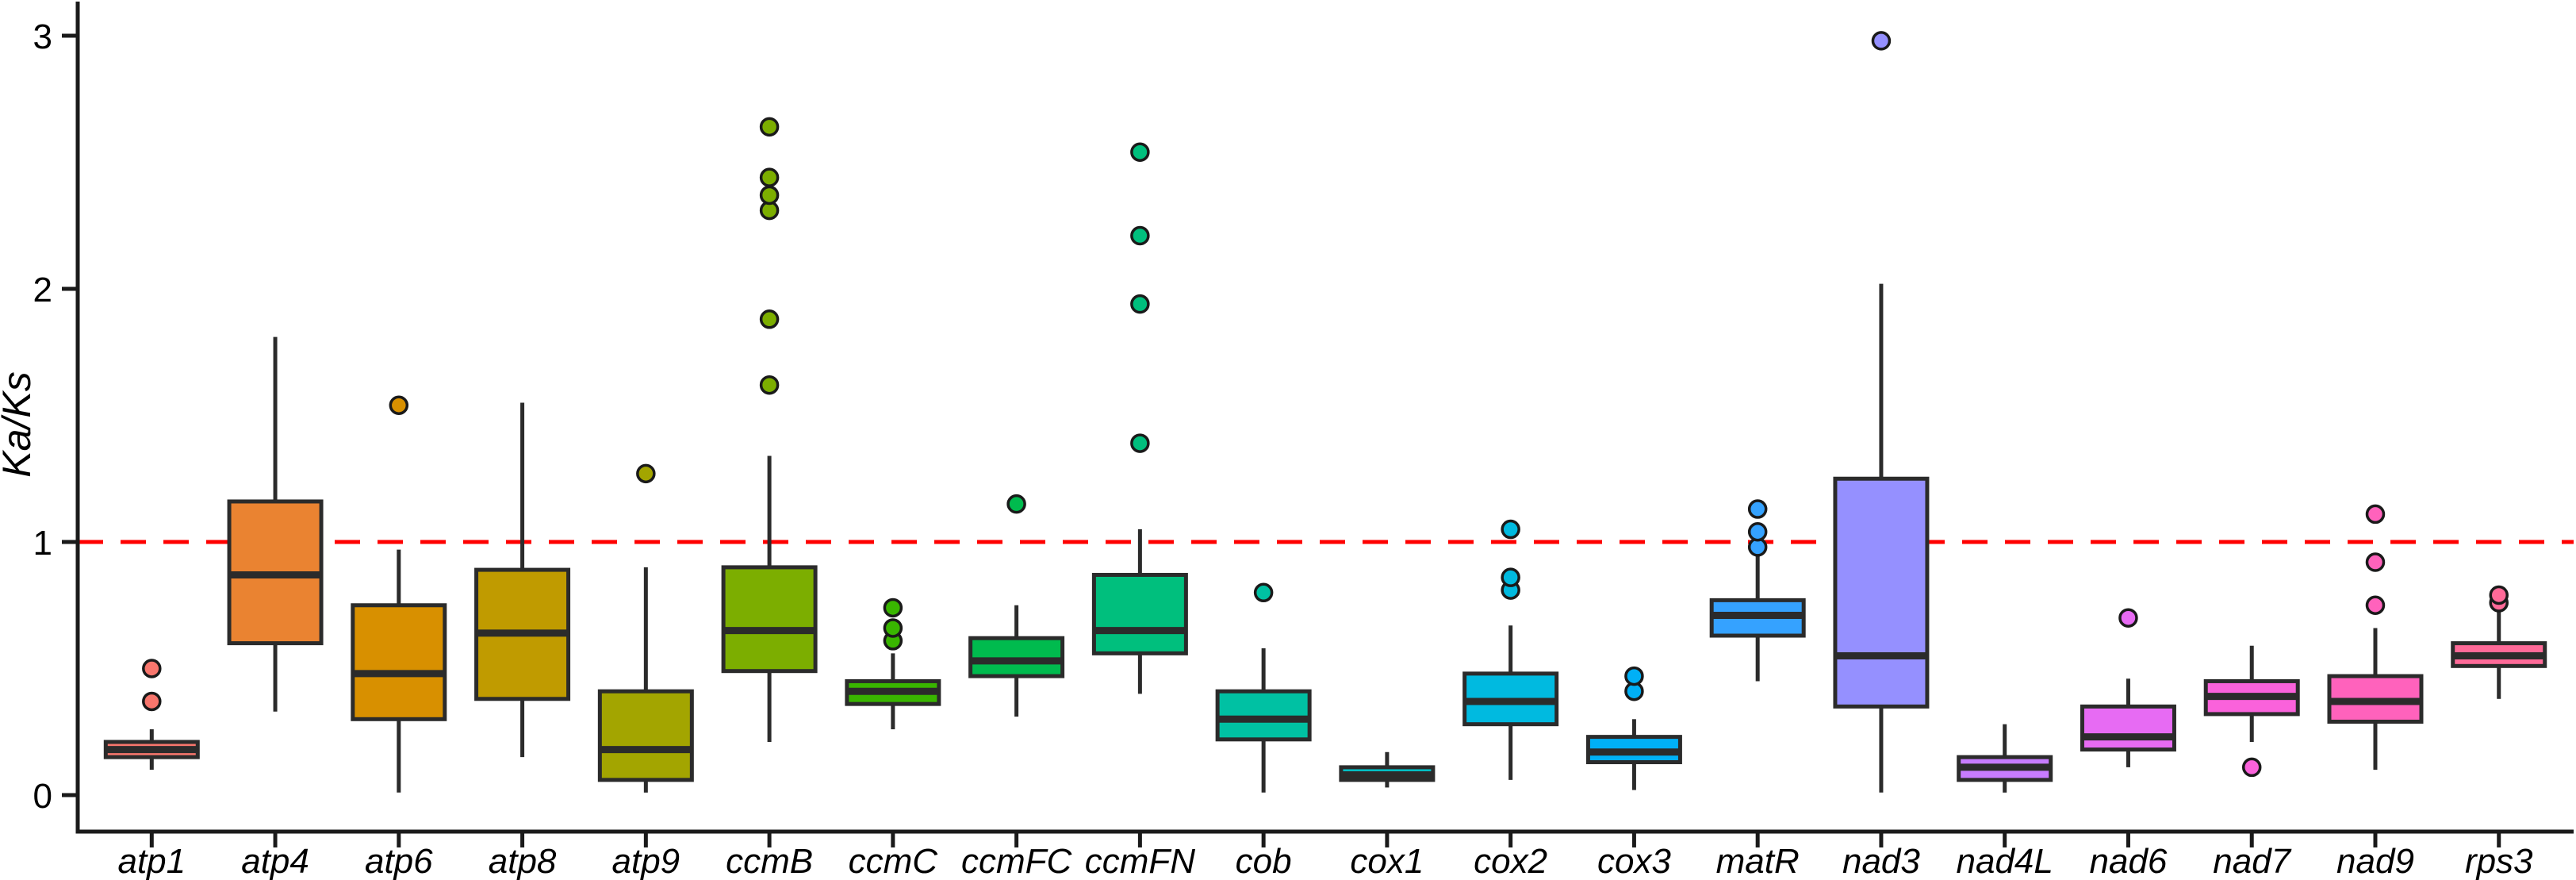 This screenshot has width=2576, height=880. I want to click on boxplot-atp8, so click(522, 580).